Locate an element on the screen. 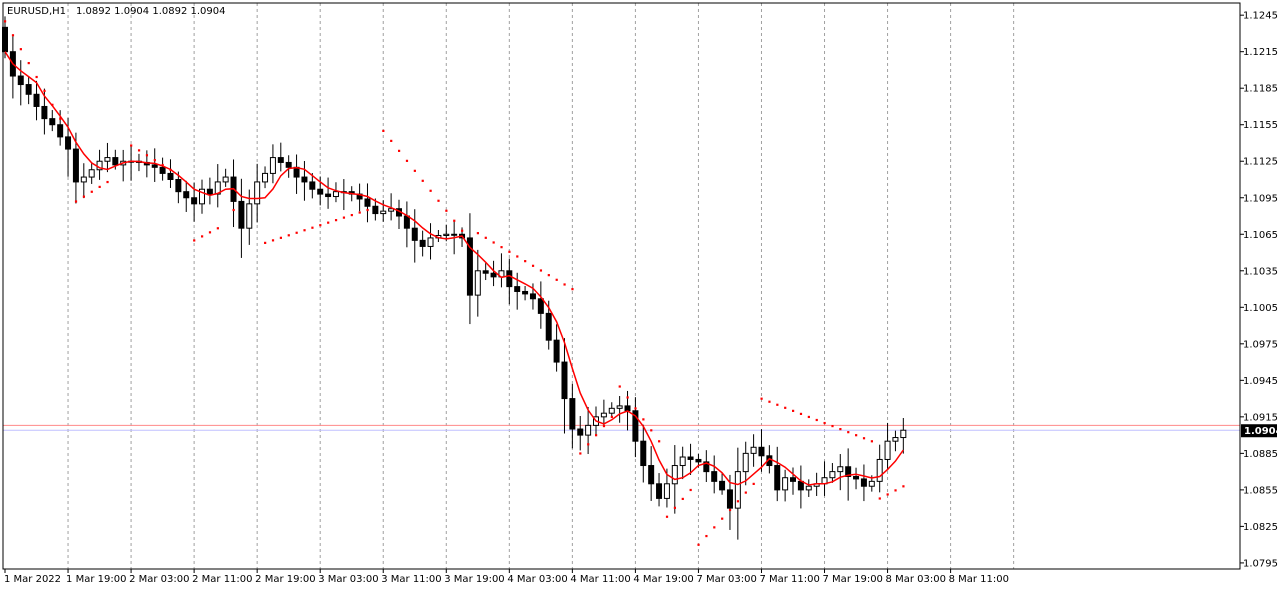 The image size is (1280, 591). x-tick-label: 2 Mar 11:00 is located at coordinates (222, 579).